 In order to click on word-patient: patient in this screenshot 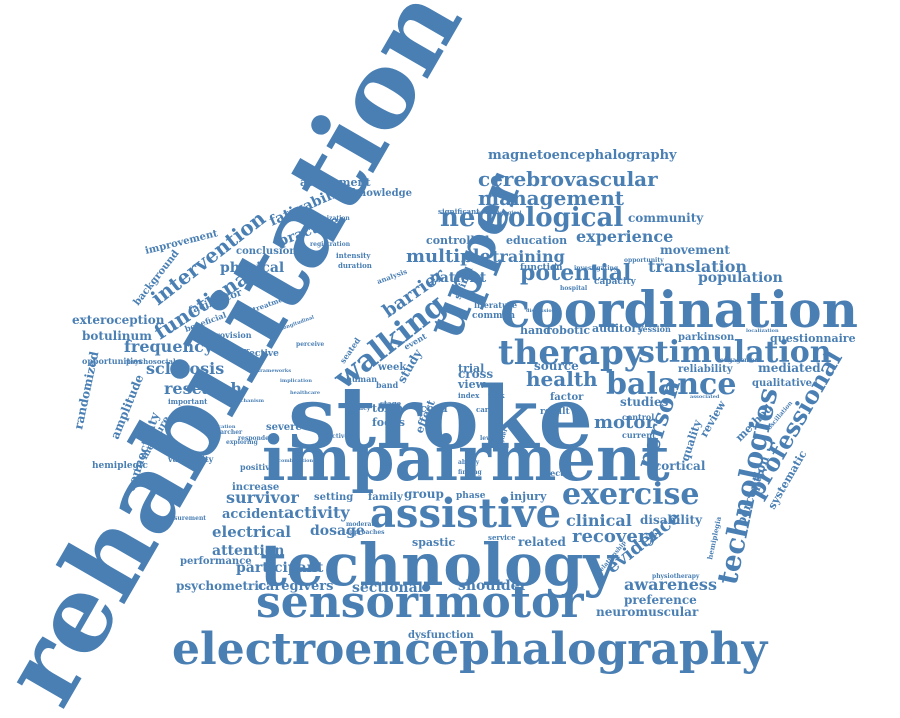, I will do `click(458, 278)`.